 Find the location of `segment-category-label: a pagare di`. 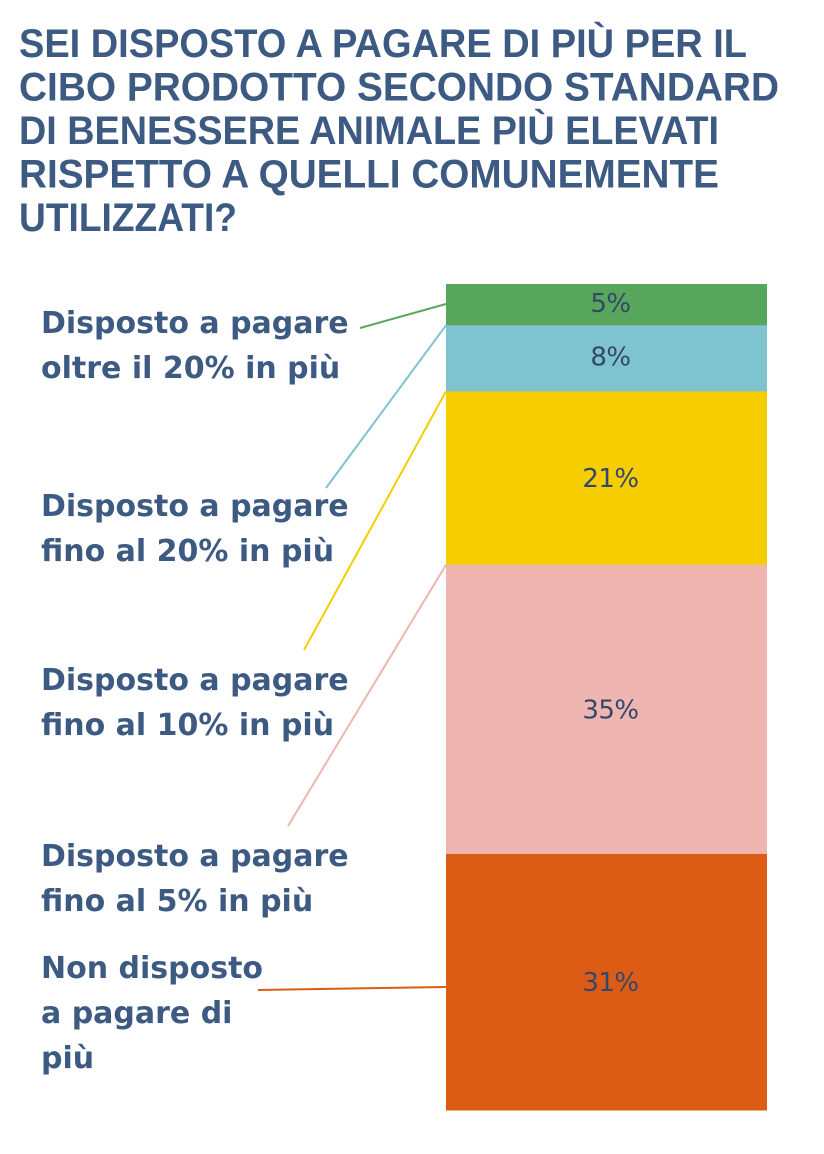

segment-category-label: a pagare di is located at coordinates (136, 1013).